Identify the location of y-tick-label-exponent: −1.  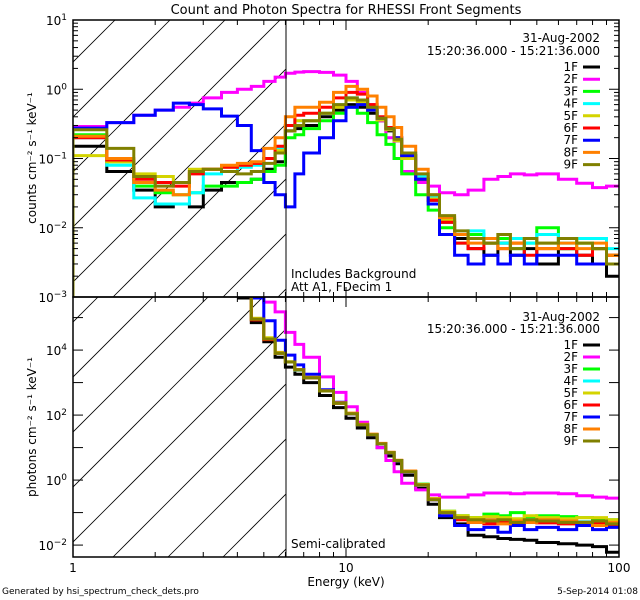
(60, 157).